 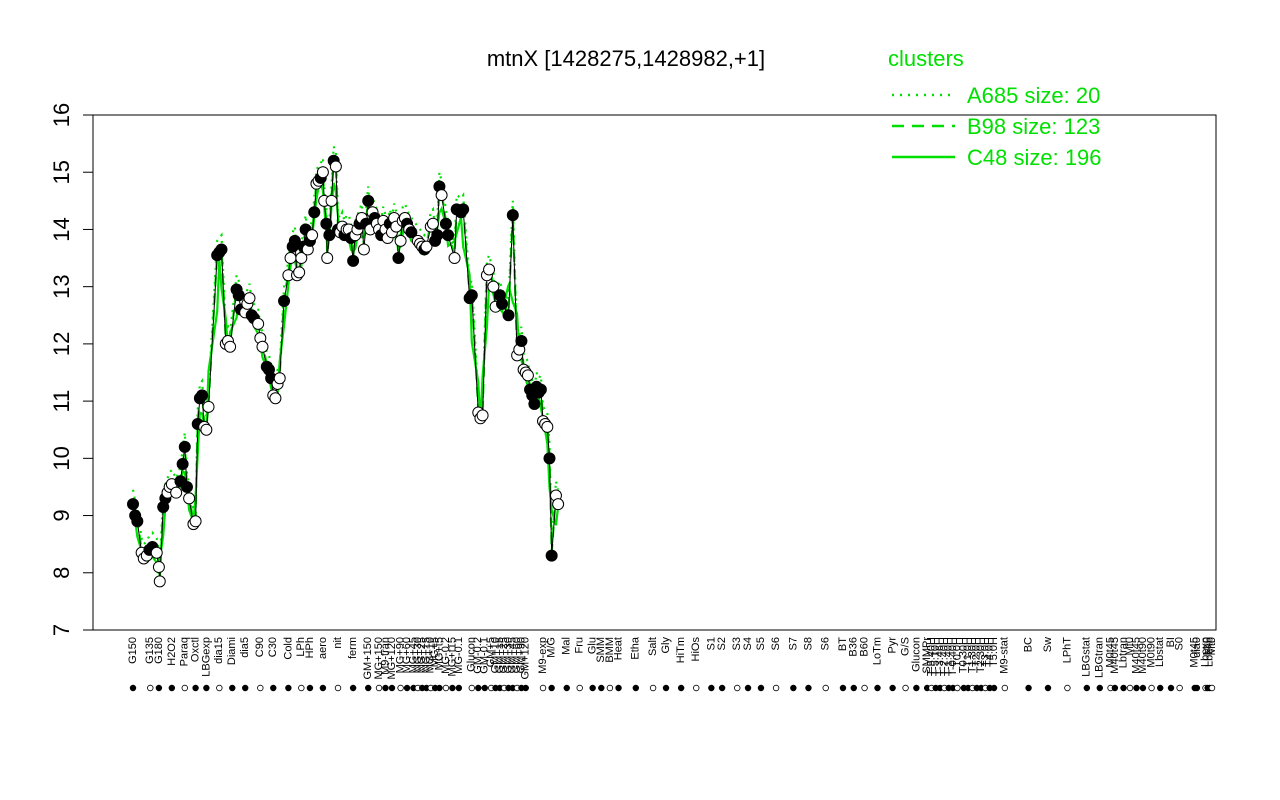 What do you see at coordinates (407, 655) in the screenshot?
I see `x-tick-label: MG+60` at bounding box center [407, 655].